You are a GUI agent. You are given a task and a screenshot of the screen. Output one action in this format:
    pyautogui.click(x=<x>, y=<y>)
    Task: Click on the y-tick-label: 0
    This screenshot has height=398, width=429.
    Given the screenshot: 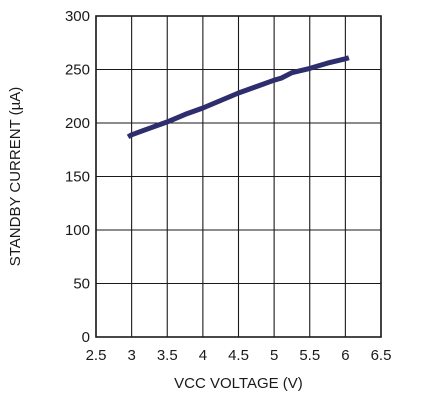 What is the action you would take?
    pyautogui.click(x=86, y=337)
    